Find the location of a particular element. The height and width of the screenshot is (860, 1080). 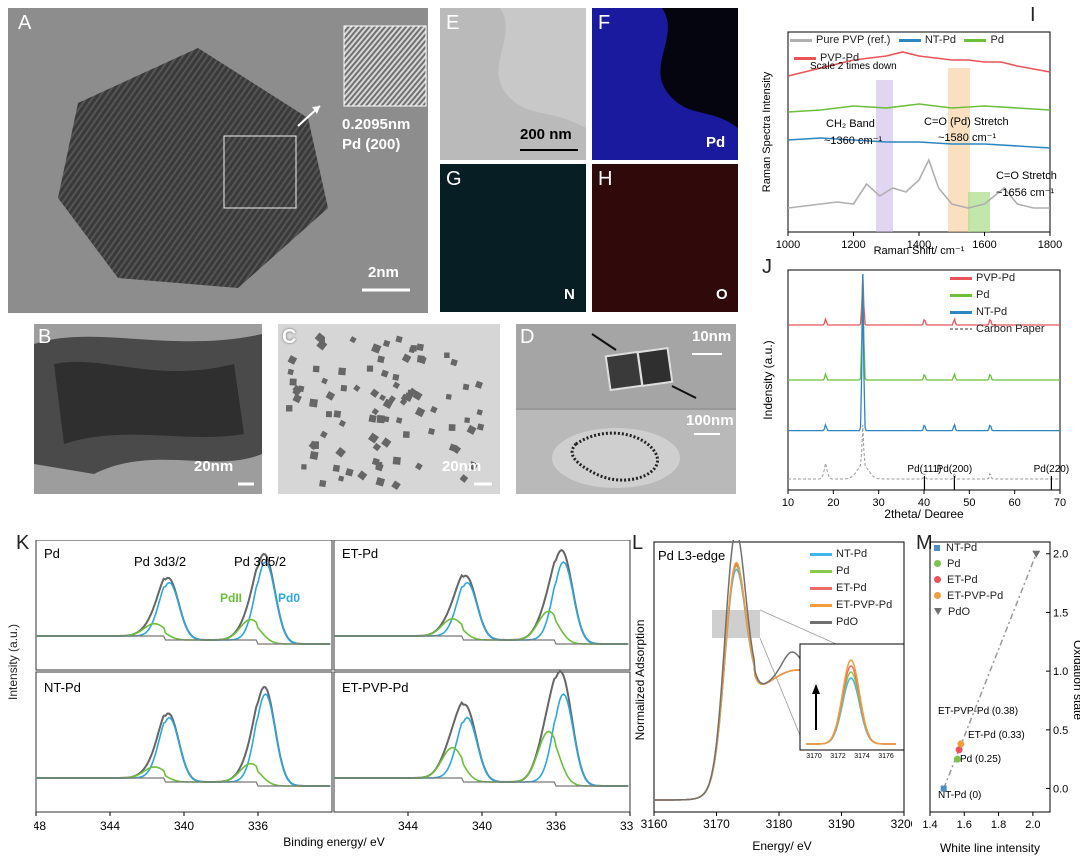

oxidation-ytick-label: 1.0 is located at coordinates (1060, 672).